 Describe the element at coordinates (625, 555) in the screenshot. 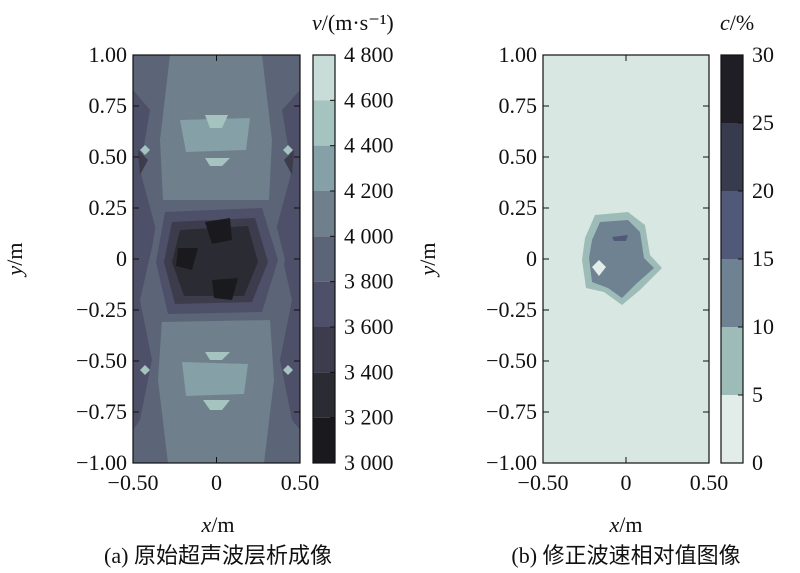

I see `caption-b: (b) 修正波速相对值图像` at that location.